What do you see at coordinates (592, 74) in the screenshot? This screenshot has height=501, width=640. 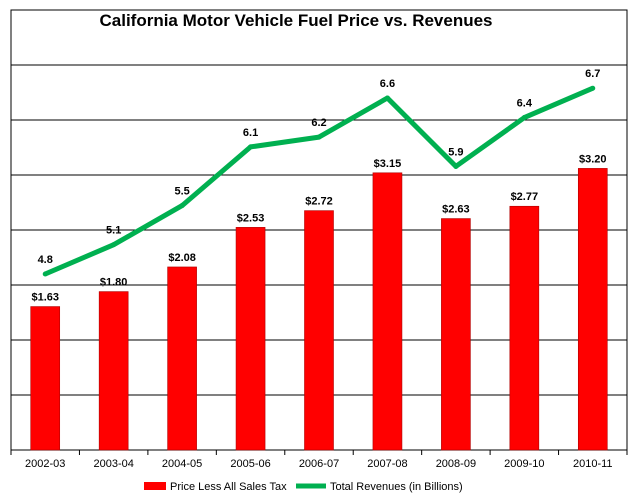 I see `line-data-label: 6.7` at bounding box center [592, 74].